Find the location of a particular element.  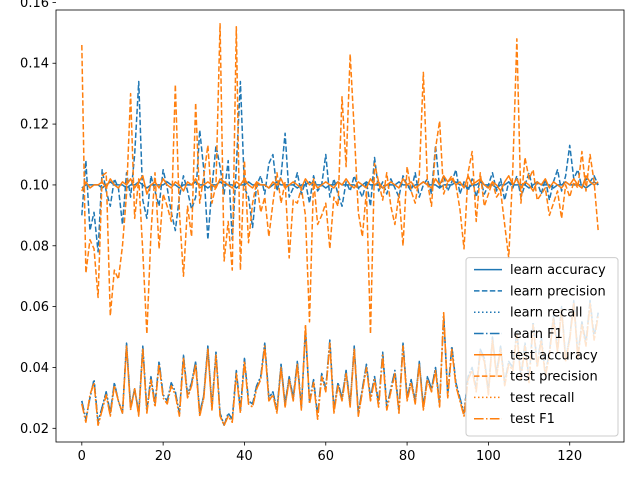

x-tick-label: 80 is located at coordinates (407, 456).